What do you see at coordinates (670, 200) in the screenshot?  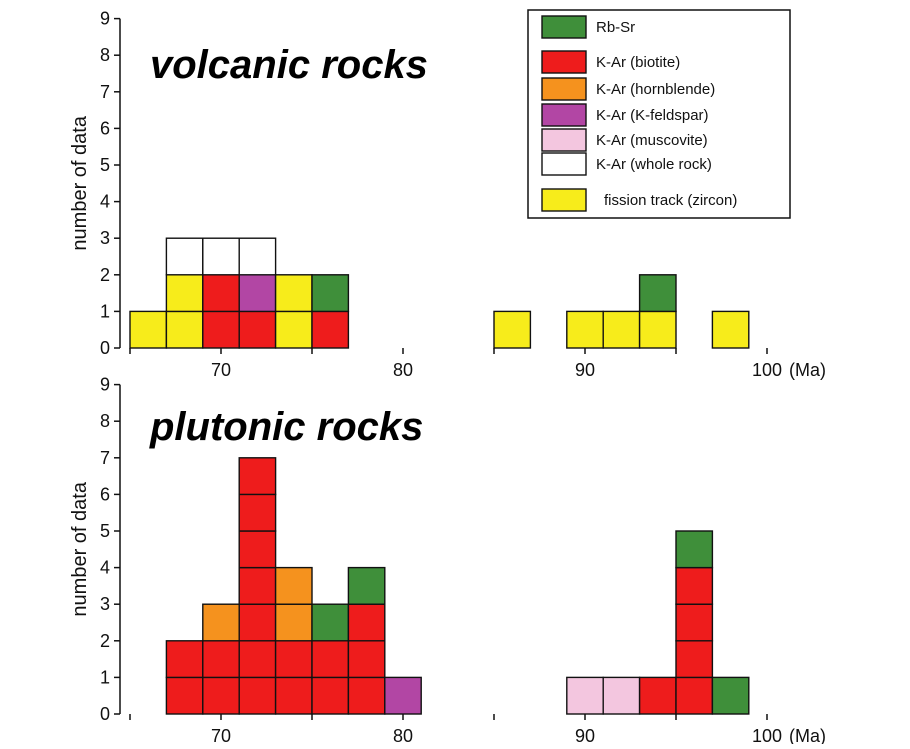 I see `legend-label-fission-track-zircon: fission track (zircon)` at bounding box center [670, 200].